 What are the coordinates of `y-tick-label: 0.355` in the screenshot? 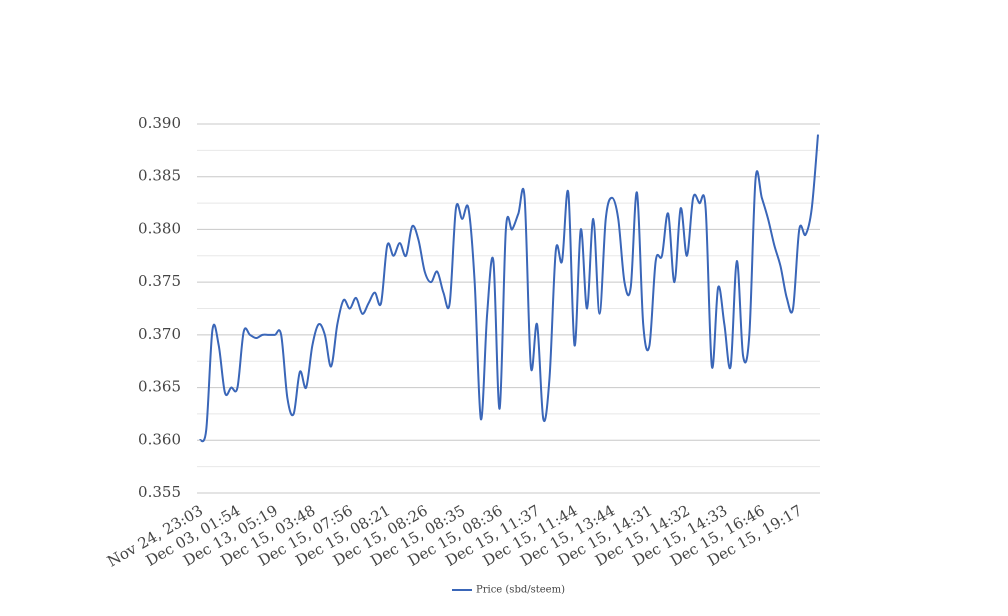 It's located at (159, 492).